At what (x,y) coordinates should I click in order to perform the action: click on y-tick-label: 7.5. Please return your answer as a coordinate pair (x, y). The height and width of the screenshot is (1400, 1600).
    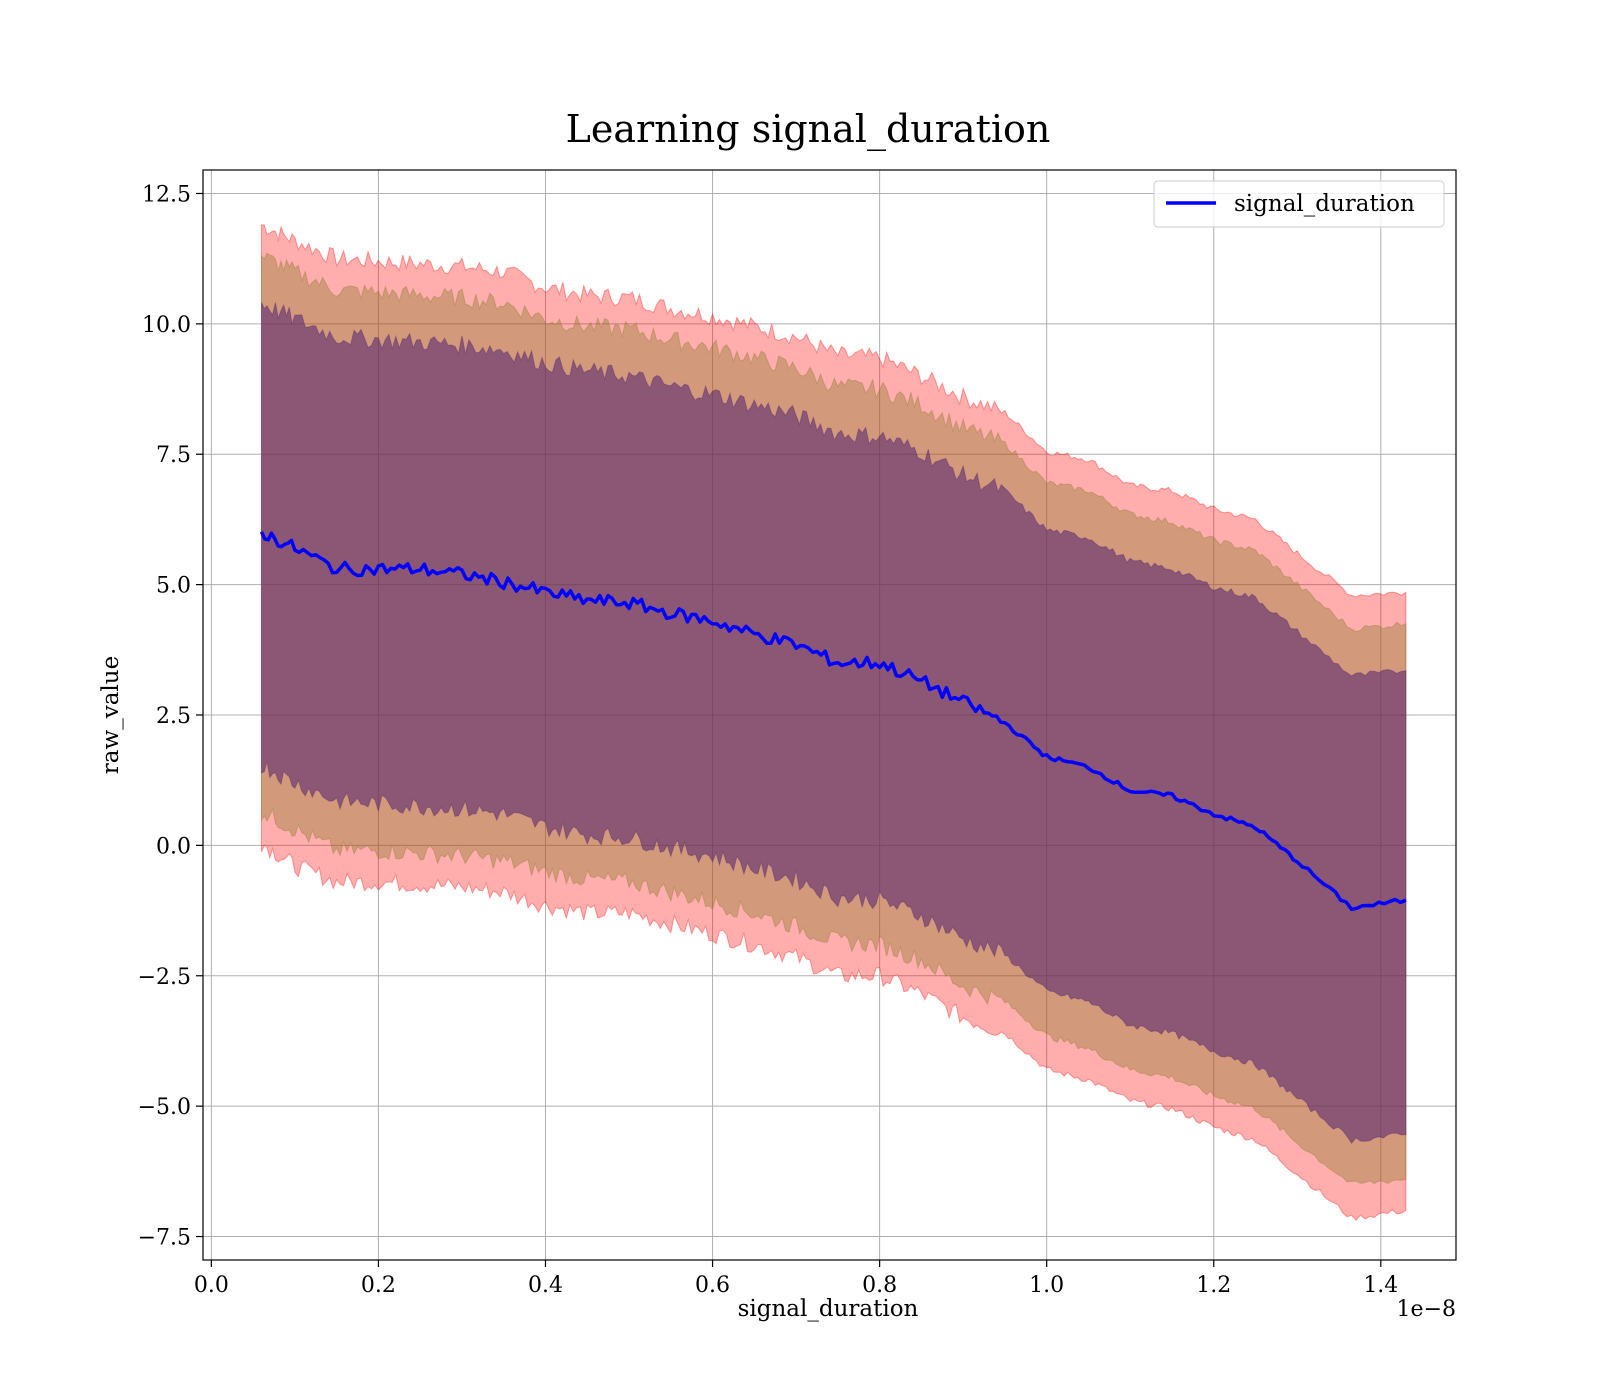
    Looking at the image, I should click on (173, 455).